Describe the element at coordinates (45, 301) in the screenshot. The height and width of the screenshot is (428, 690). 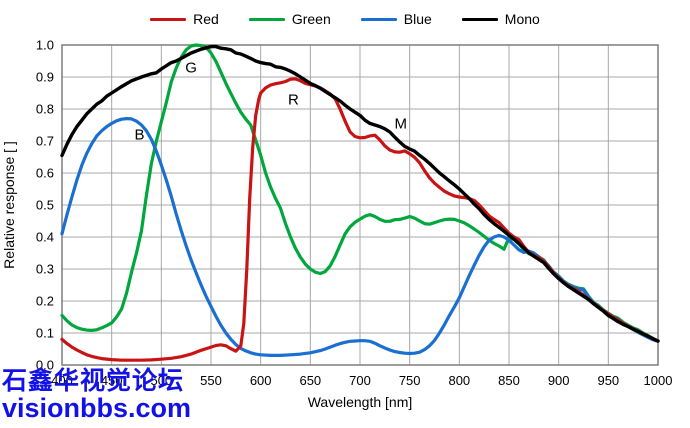
I see `y-tick-label: 0.2` at that location.